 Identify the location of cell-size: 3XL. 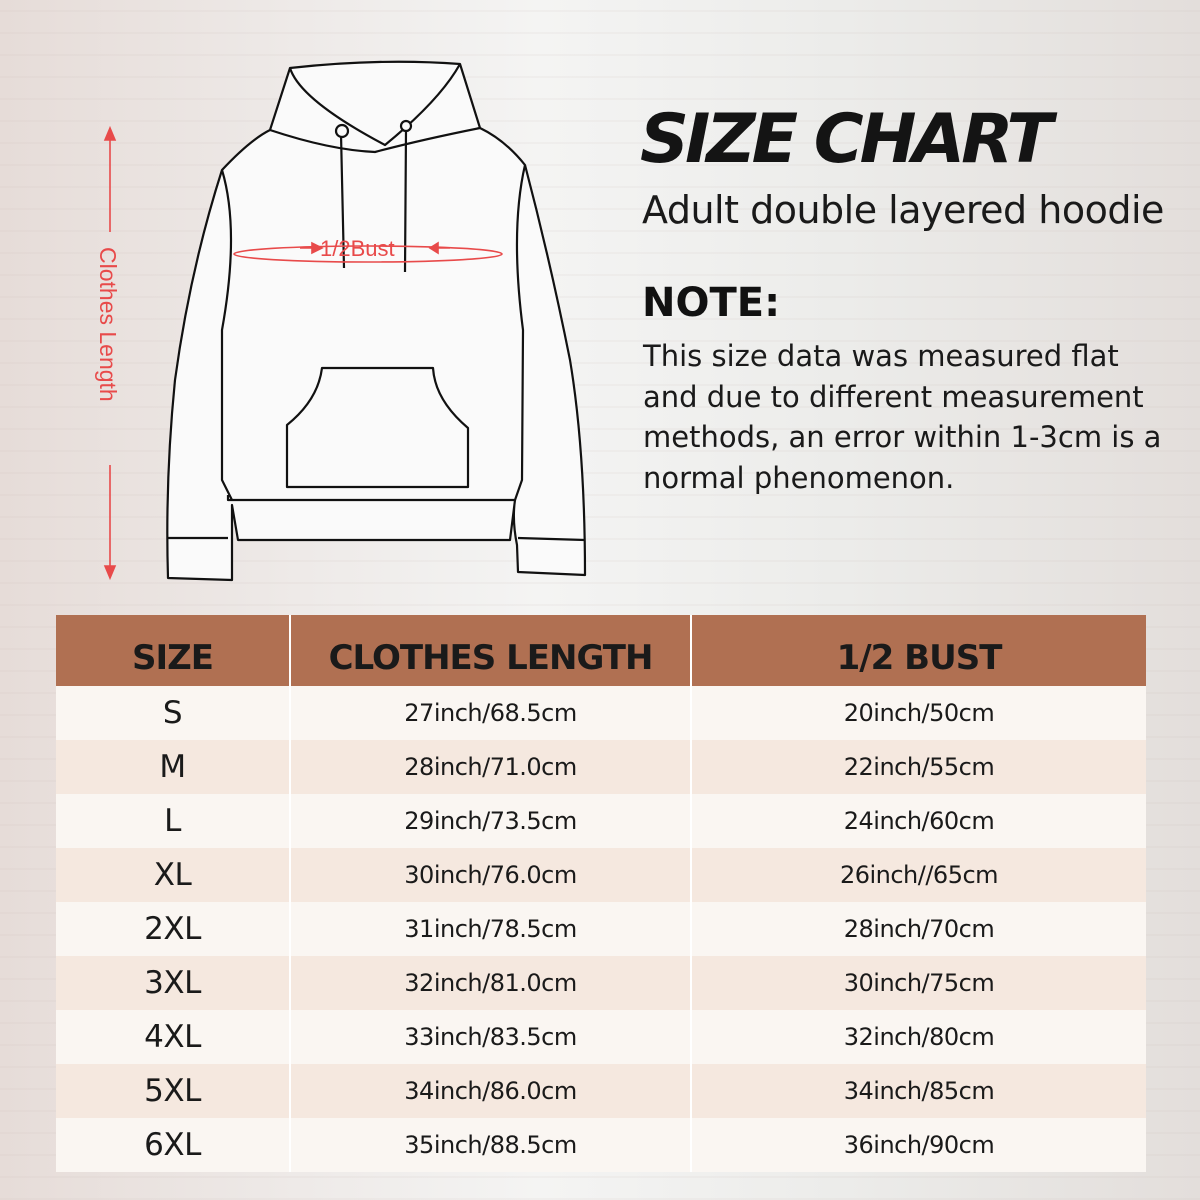
(173, 983).